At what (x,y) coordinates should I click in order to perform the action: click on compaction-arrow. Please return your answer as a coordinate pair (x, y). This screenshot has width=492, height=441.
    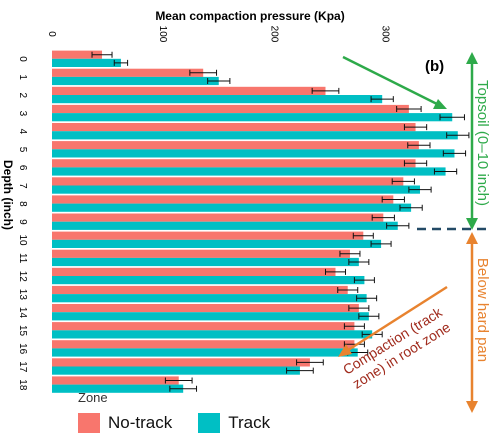
    Looking at the image, I should click on (396, 319).